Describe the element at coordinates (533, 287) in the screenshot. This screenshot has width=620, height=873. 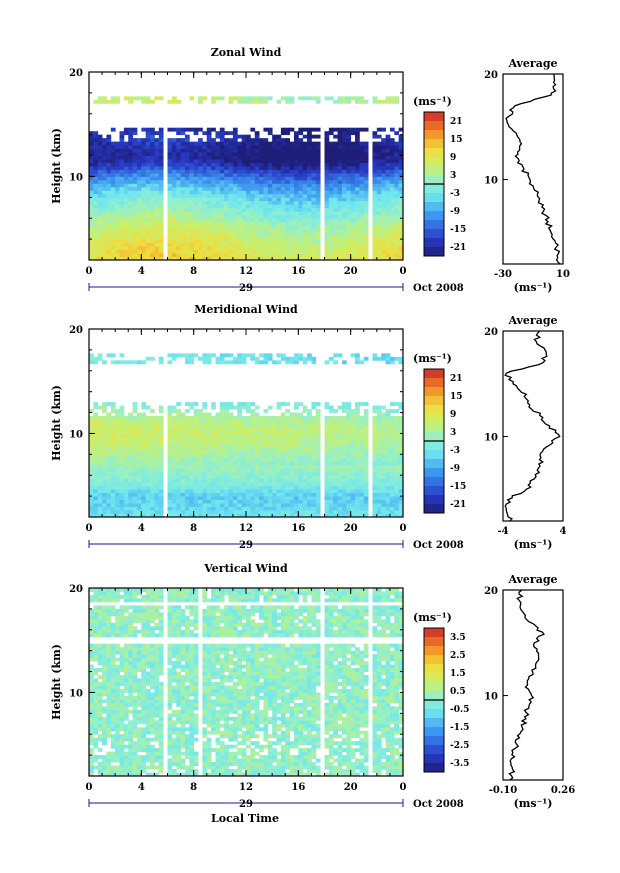
I see `average-unit: (ms⁻¹)` at that location.